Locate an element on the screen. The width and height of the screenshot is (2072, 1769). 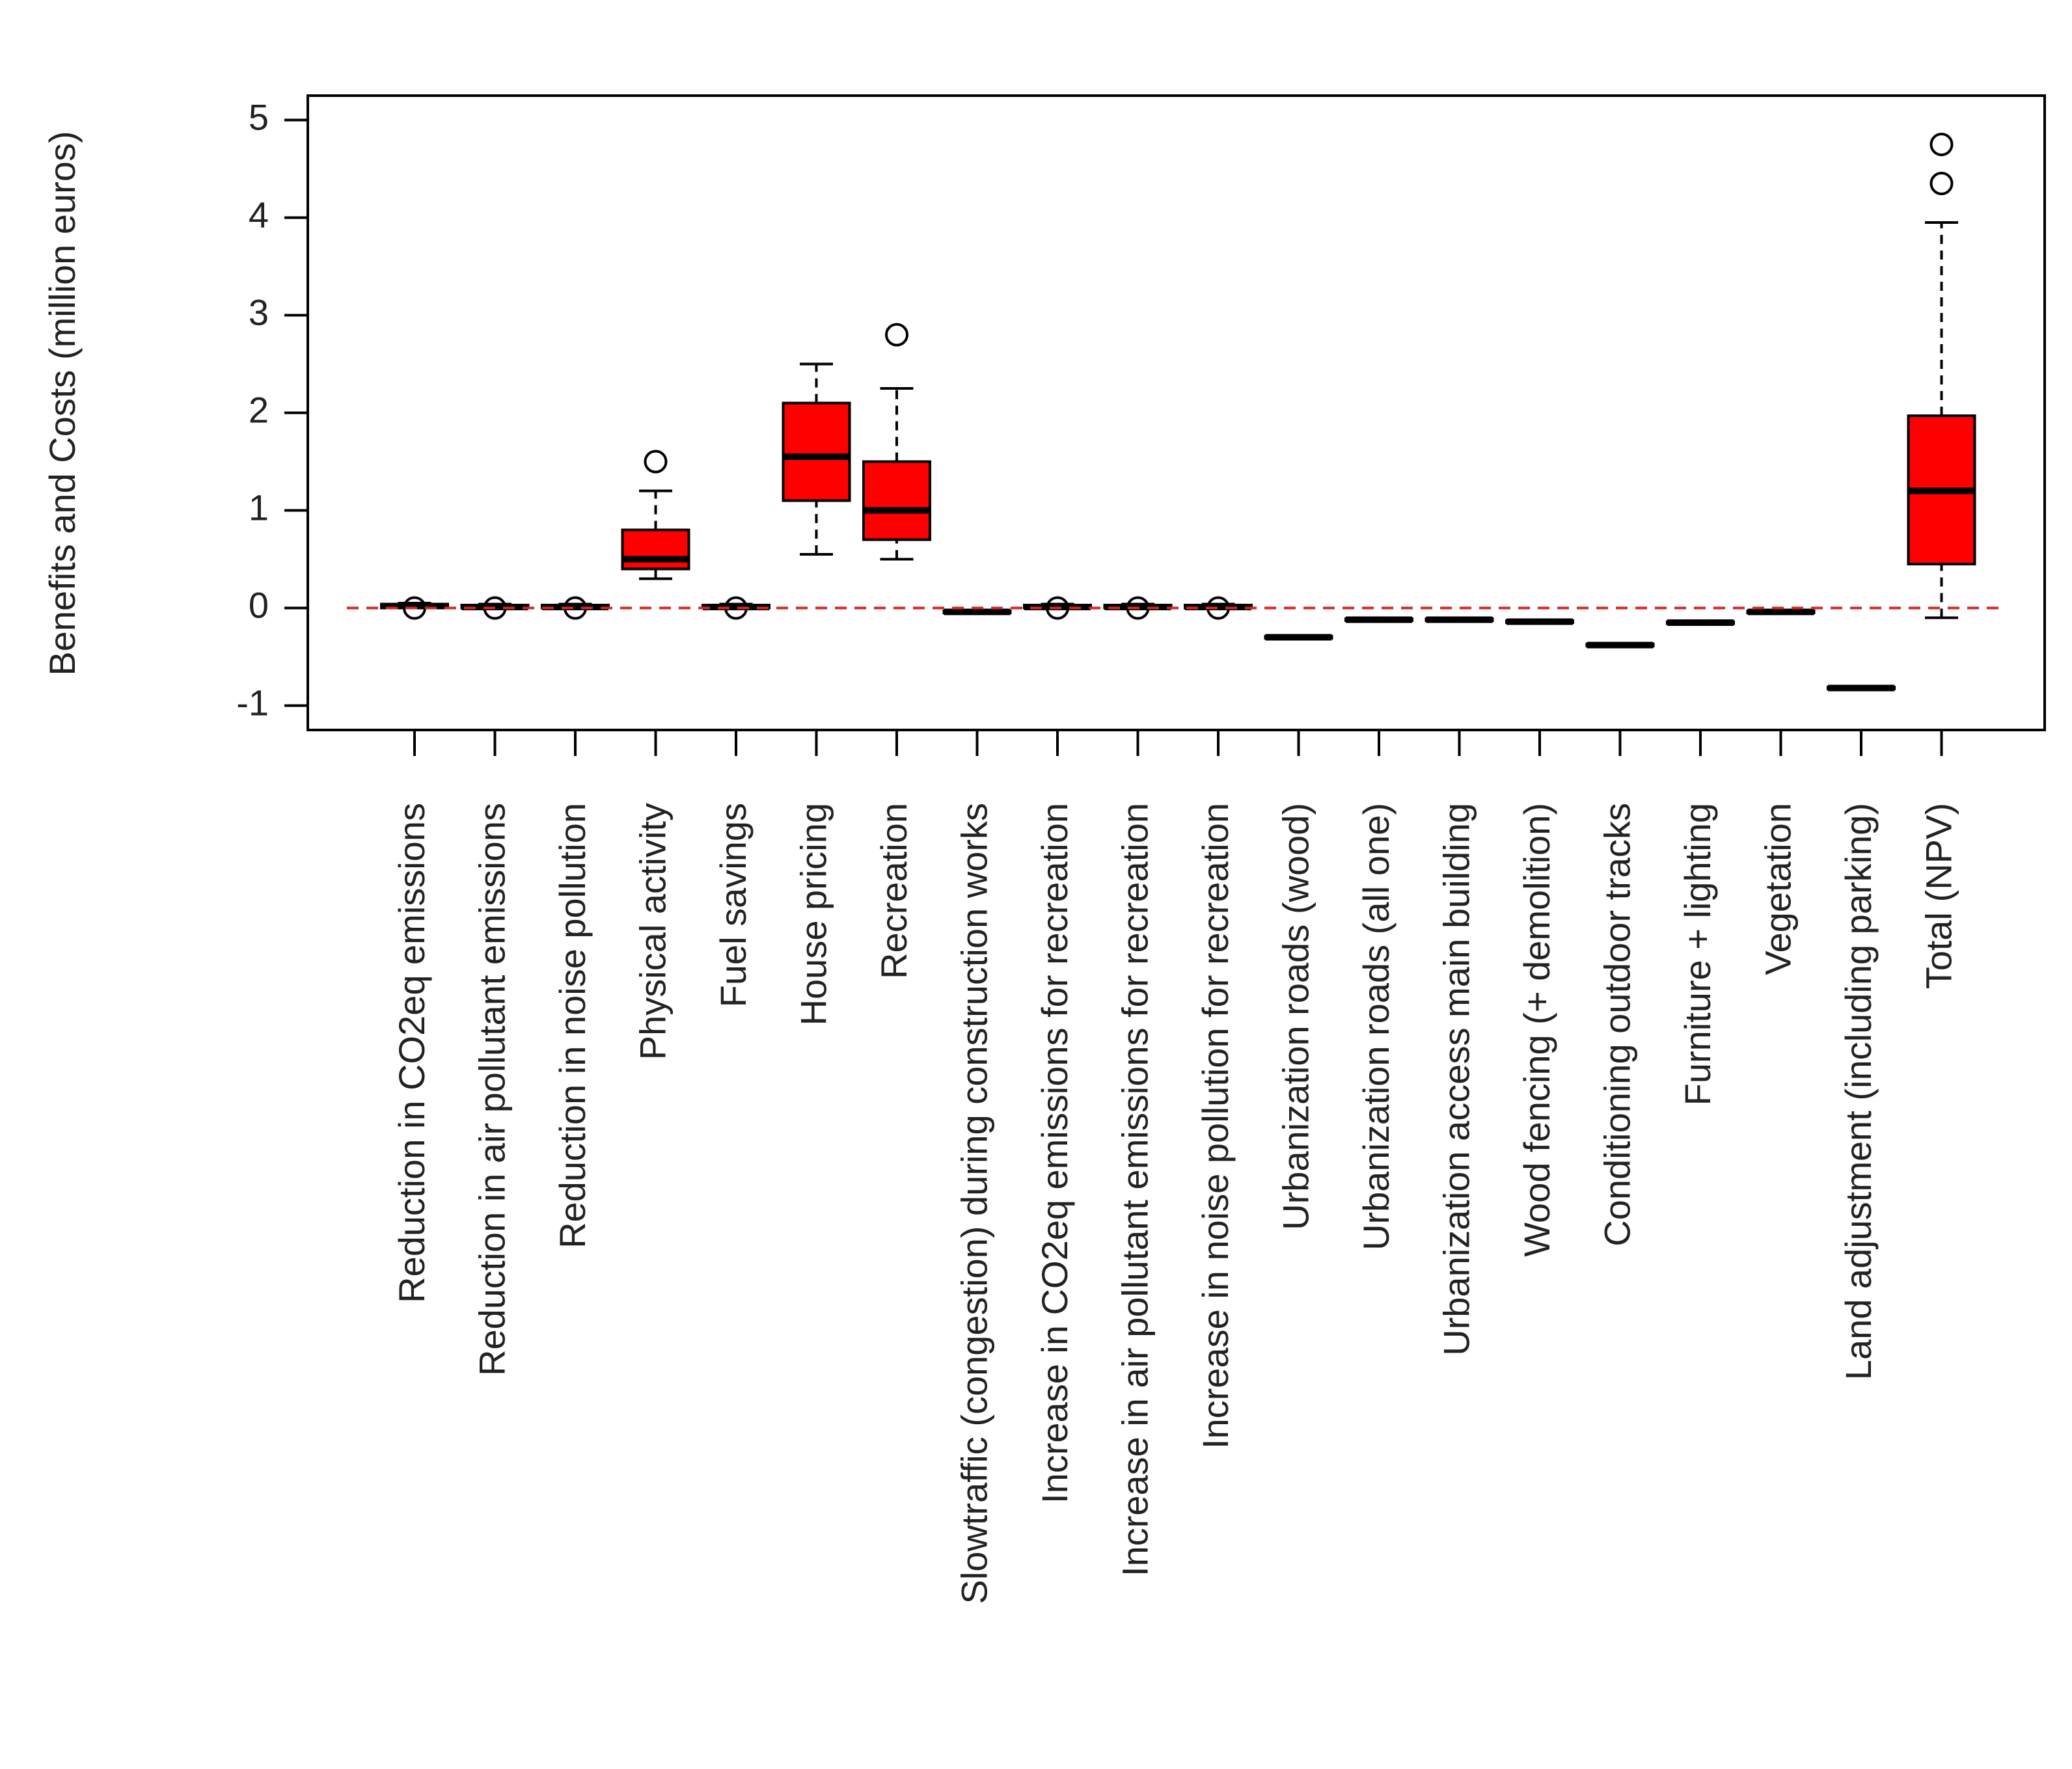
x-tick-label: Vegetation is located at coordinates (1777, 889).